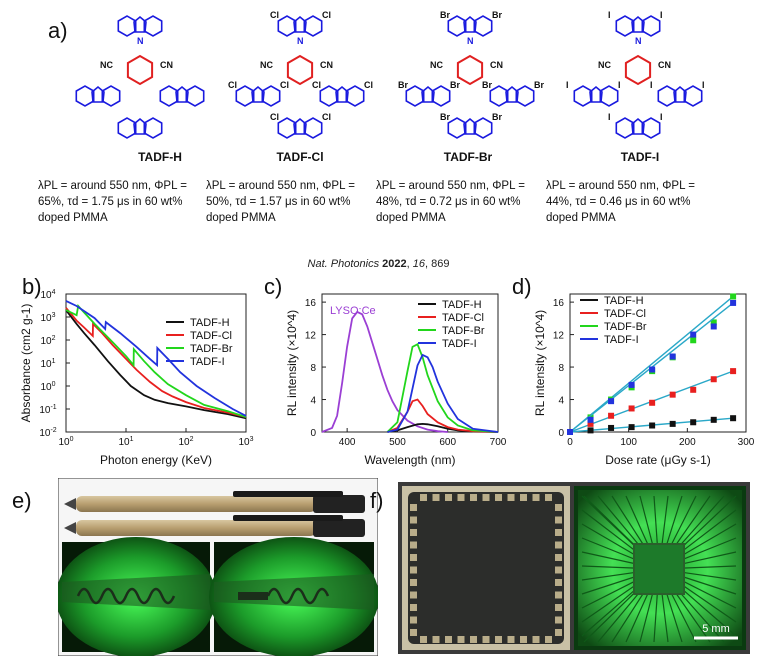 The width and height of the screenshot is (757, 661). I want to click on chart-d-legend-label-tadf-cl: TADF-Cl, so click(625, 314).